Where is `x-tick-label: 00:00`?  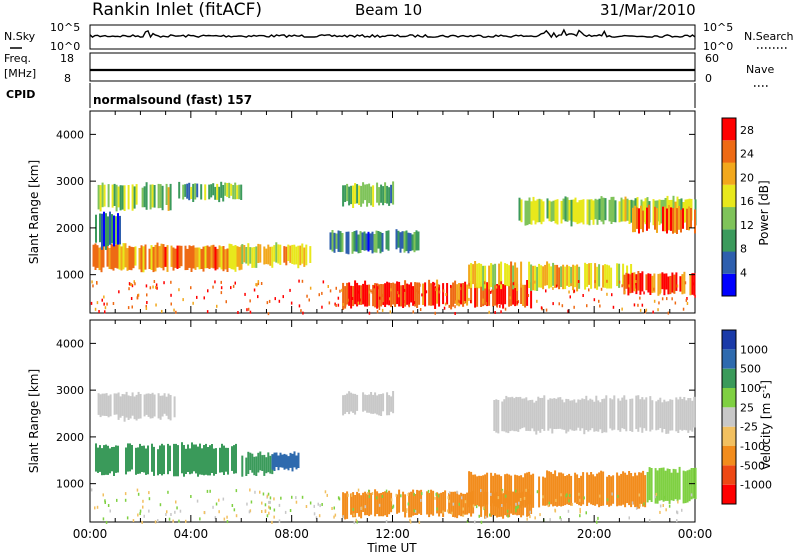 x-tick-label: 00:00 is located at coordinates (90, 534).